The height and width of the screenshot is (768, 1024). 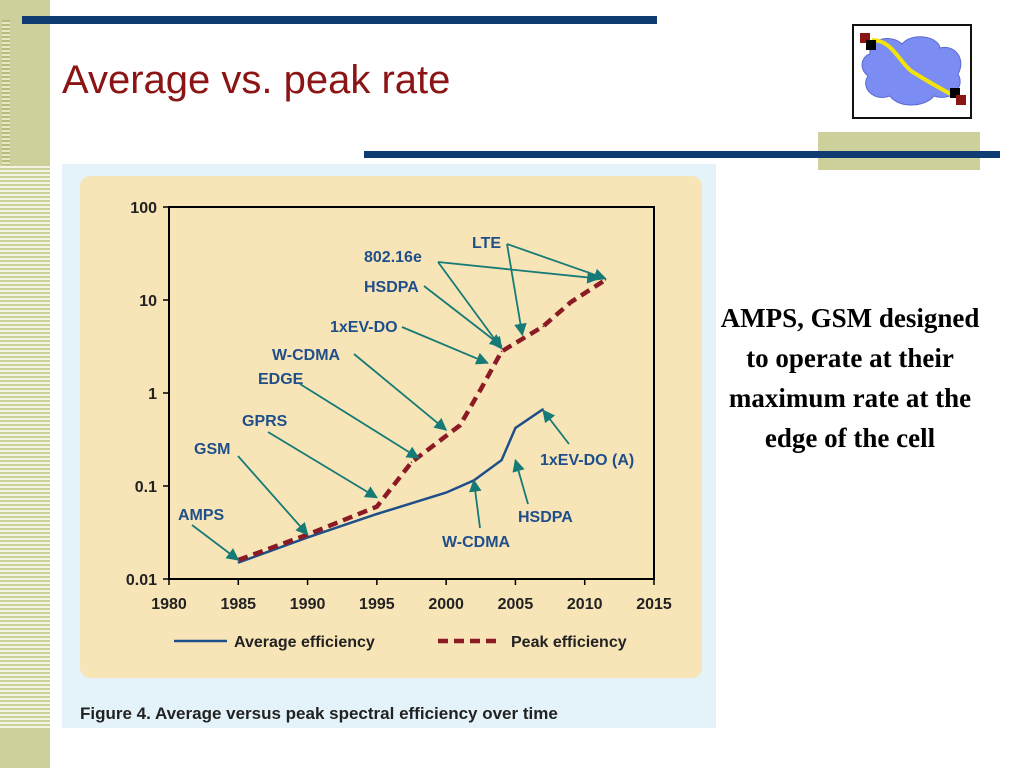 I want to click on x-tick-label-5: 2005, so click(x=516, y=604).